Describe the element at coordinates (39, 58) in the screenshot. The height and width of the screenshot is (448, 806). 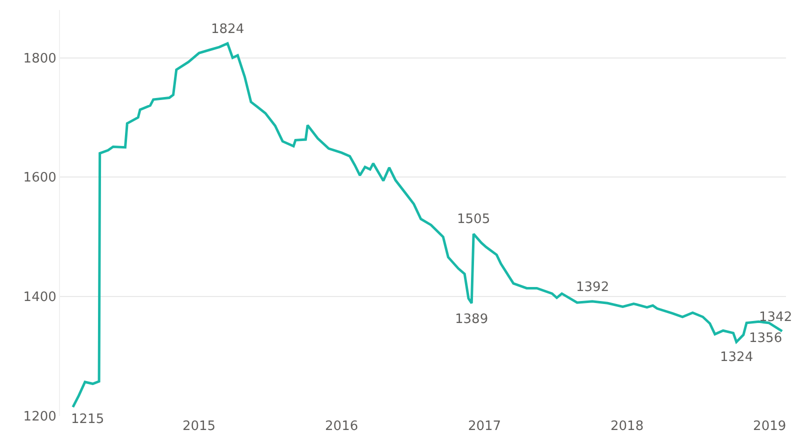
I see `y-tick-label: 1800` at that location.